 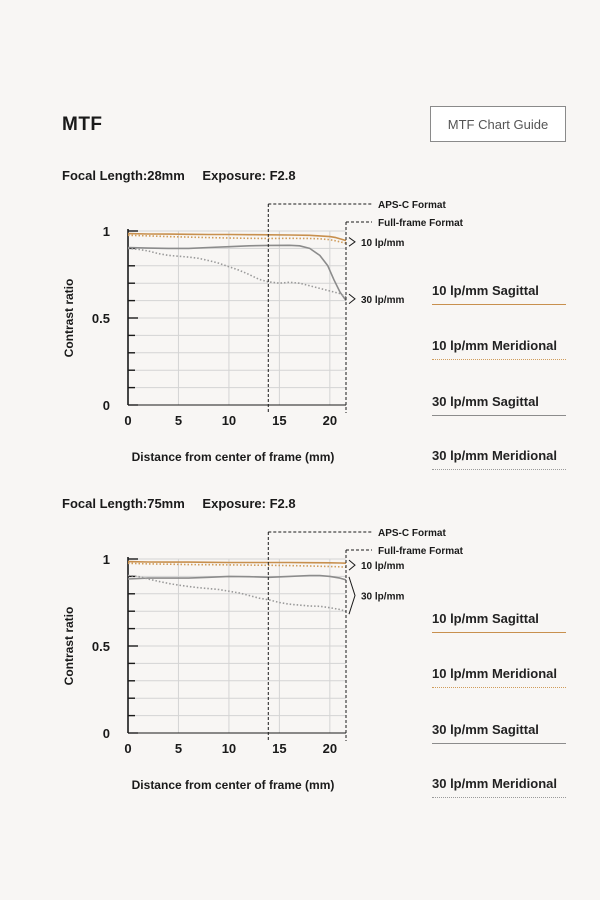 I want to click on section-heading: Focal Length:75mm Exposure: F2.8, so click(x=186, y=503).